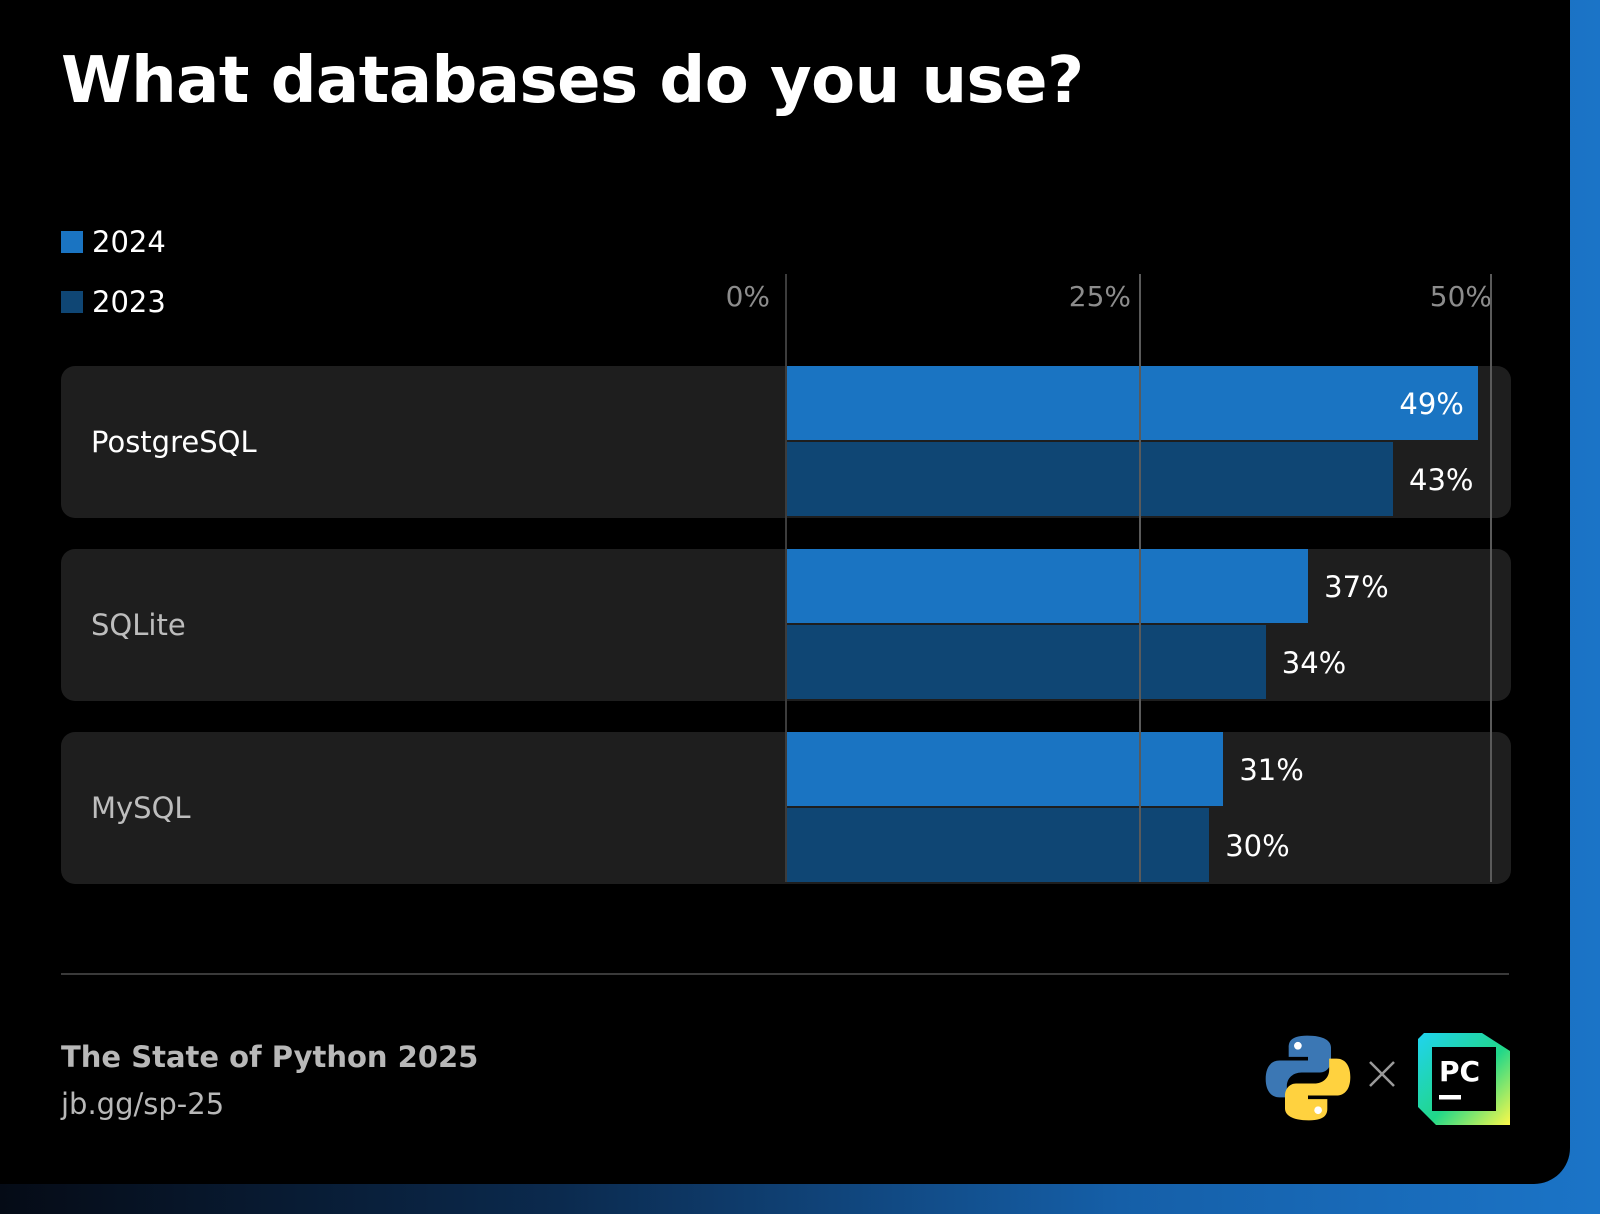 This screenshot has width=1600, height=1214. Describe the element at coordinates (174, 442) in the screenshot. I see `category-label-postgresql: PostgreSQL` at that location.